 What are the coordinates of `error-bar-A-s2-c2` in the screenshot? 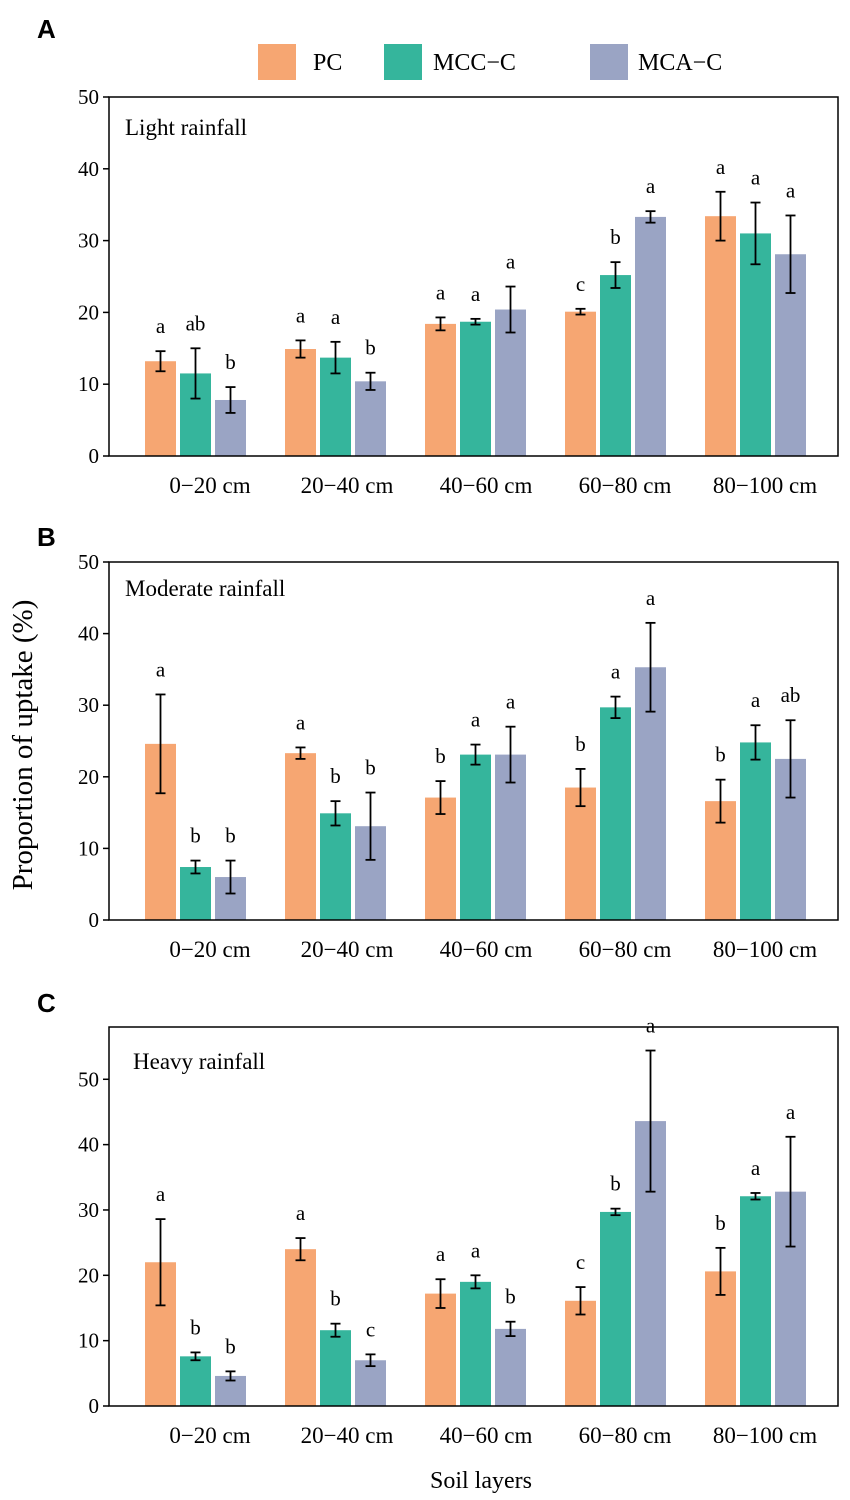 It's located at (510, 309).